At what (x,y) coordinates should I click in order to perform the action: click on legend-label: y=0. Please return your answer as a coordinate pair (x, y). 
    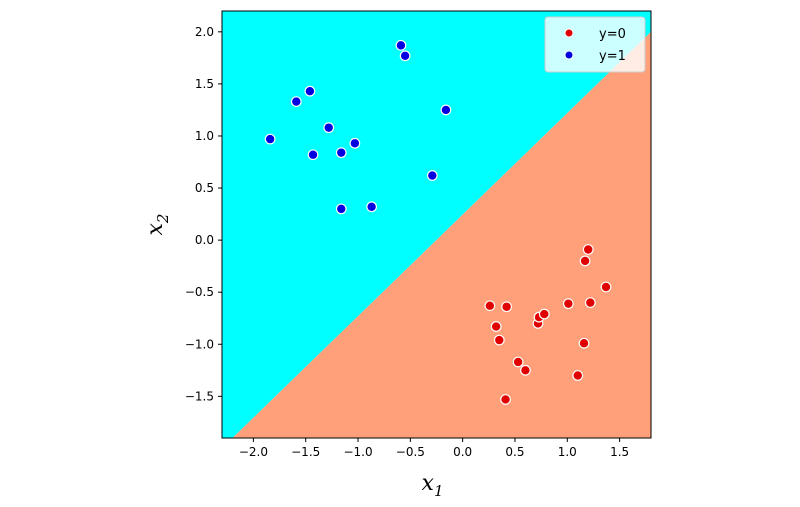
    Looking at the image, I should click on (612, 34).